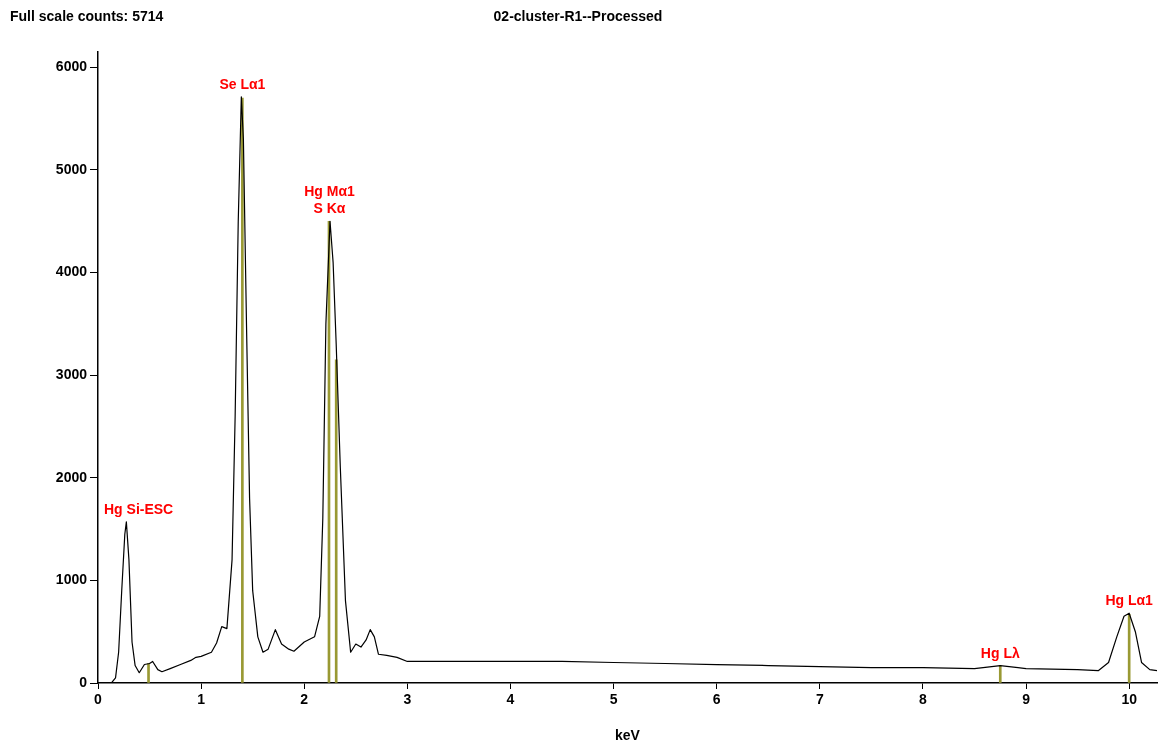 The image size is (1166, 749). I want to click on x-tick-label: 5, so click(613, 699).